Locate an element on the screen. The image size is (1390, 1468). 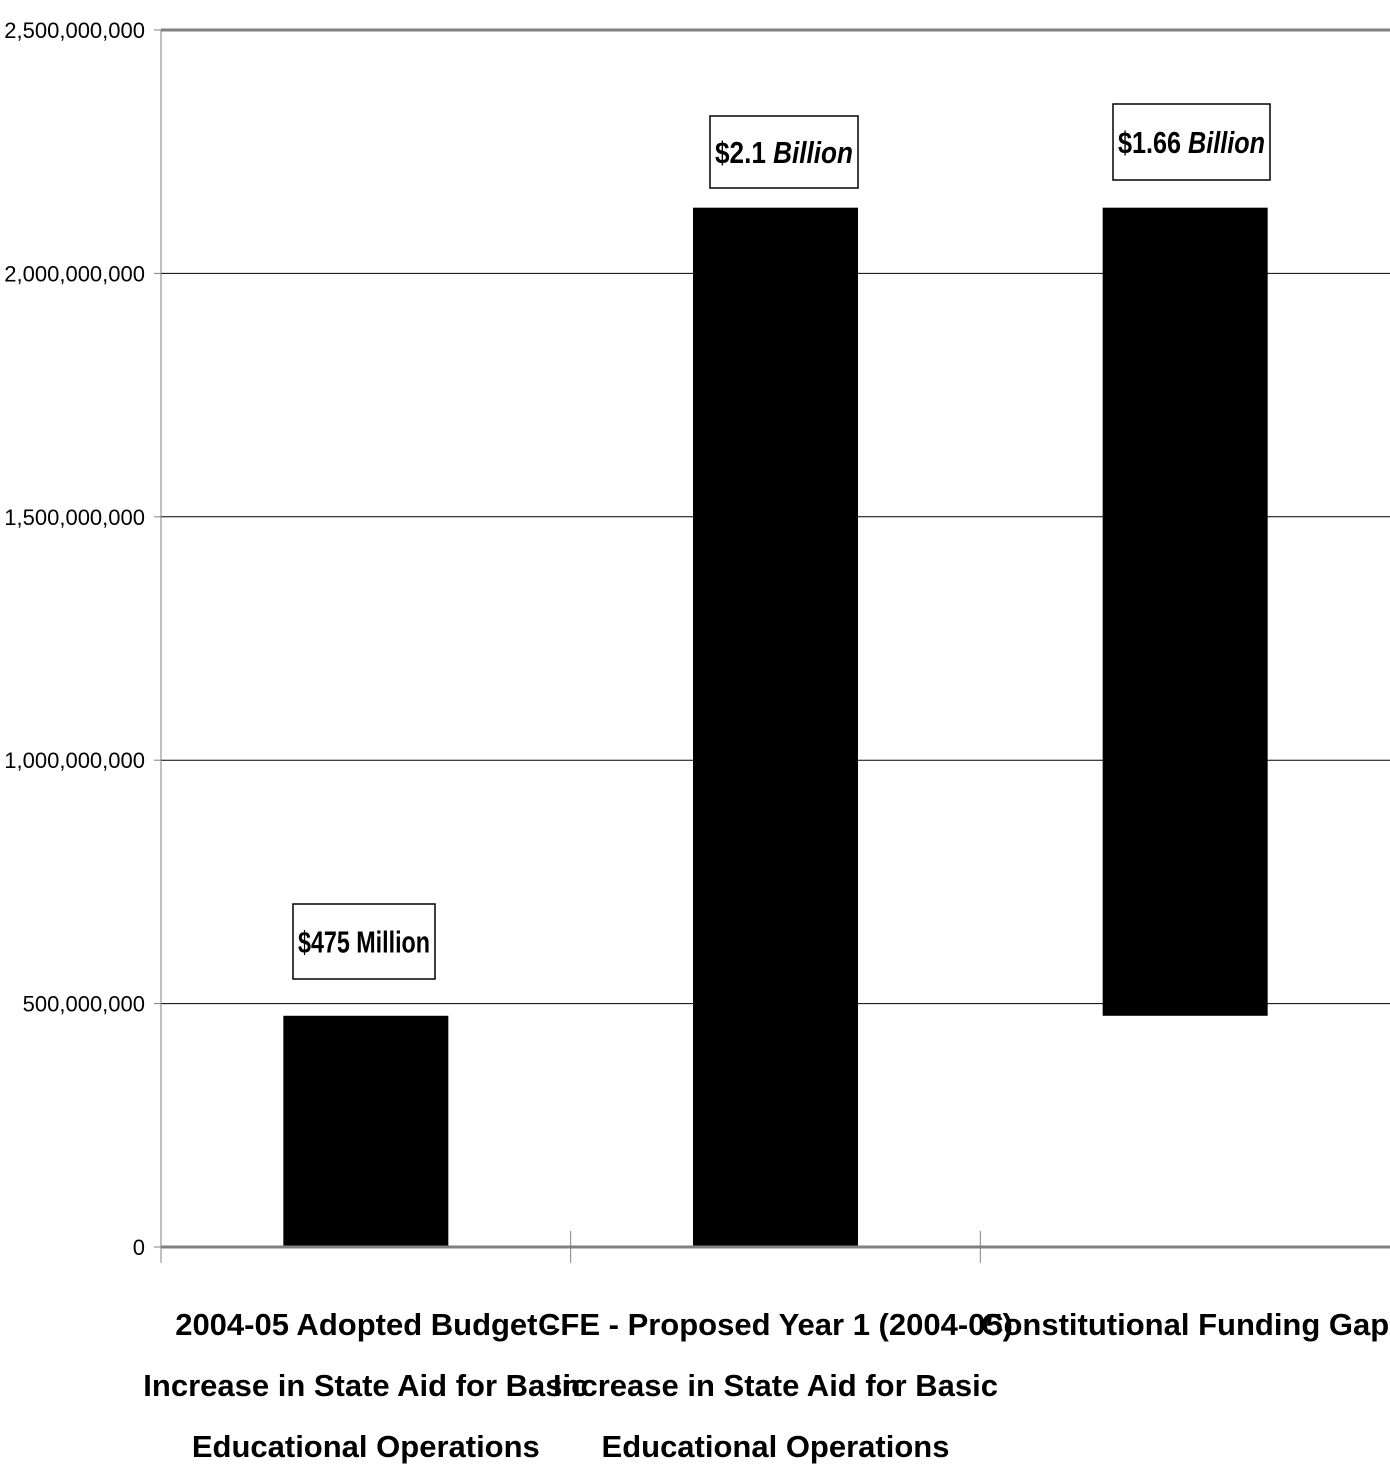
y-tick-label: 2,500,000,000 is located at coordinates (74, 30).